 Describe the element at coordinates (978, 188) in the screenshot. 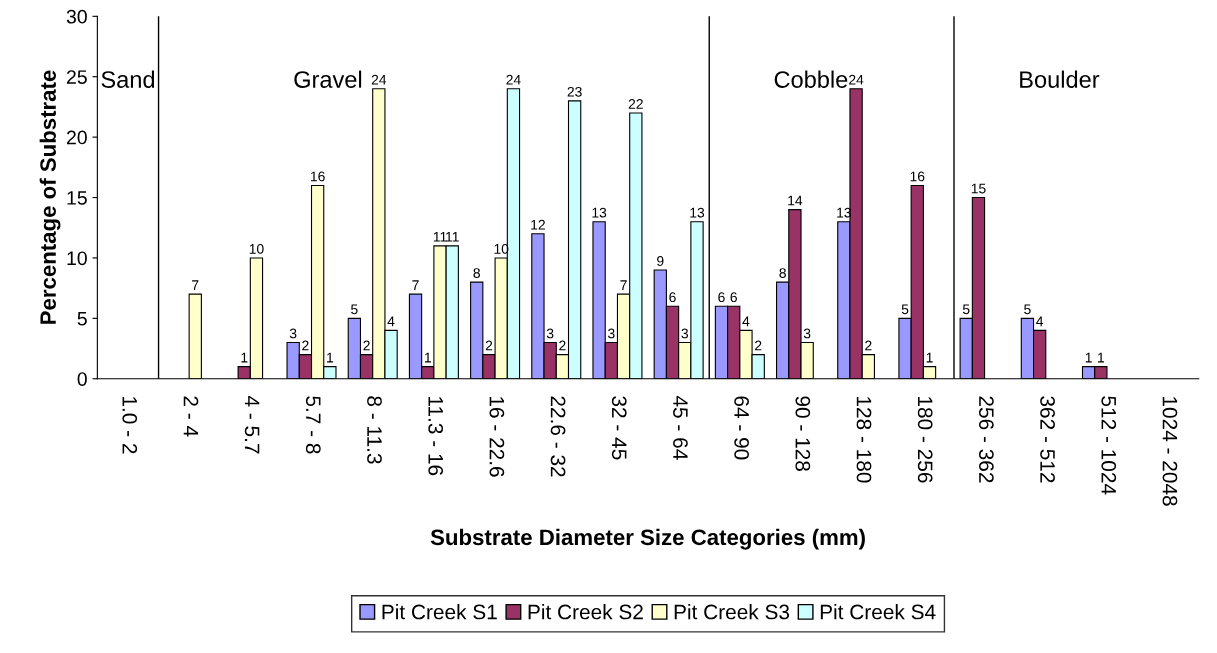

I see `data-label: 15` at that location.